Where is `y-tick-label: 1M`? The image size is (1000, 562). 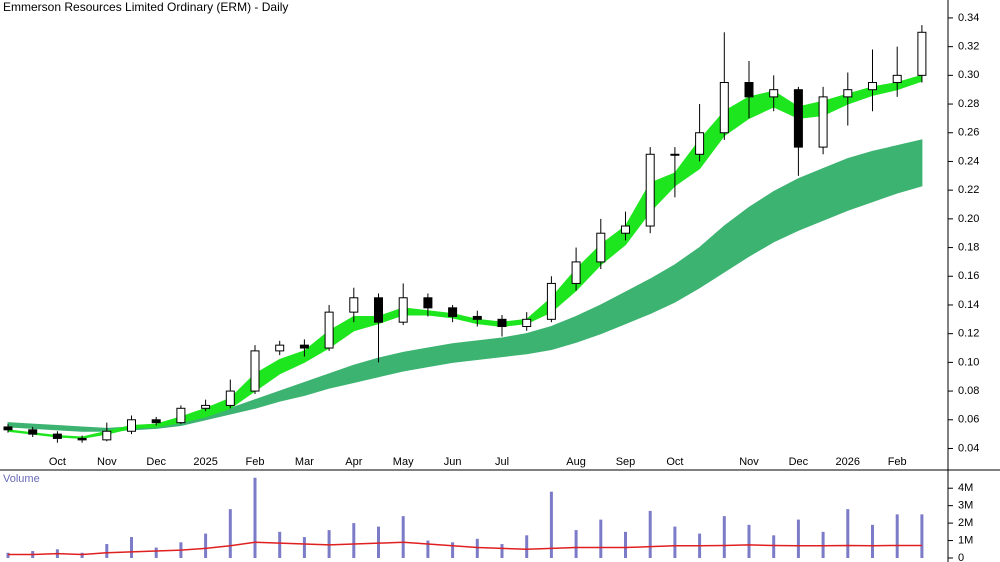
y-tick-label: 1M is located at coordinates (965, 540).